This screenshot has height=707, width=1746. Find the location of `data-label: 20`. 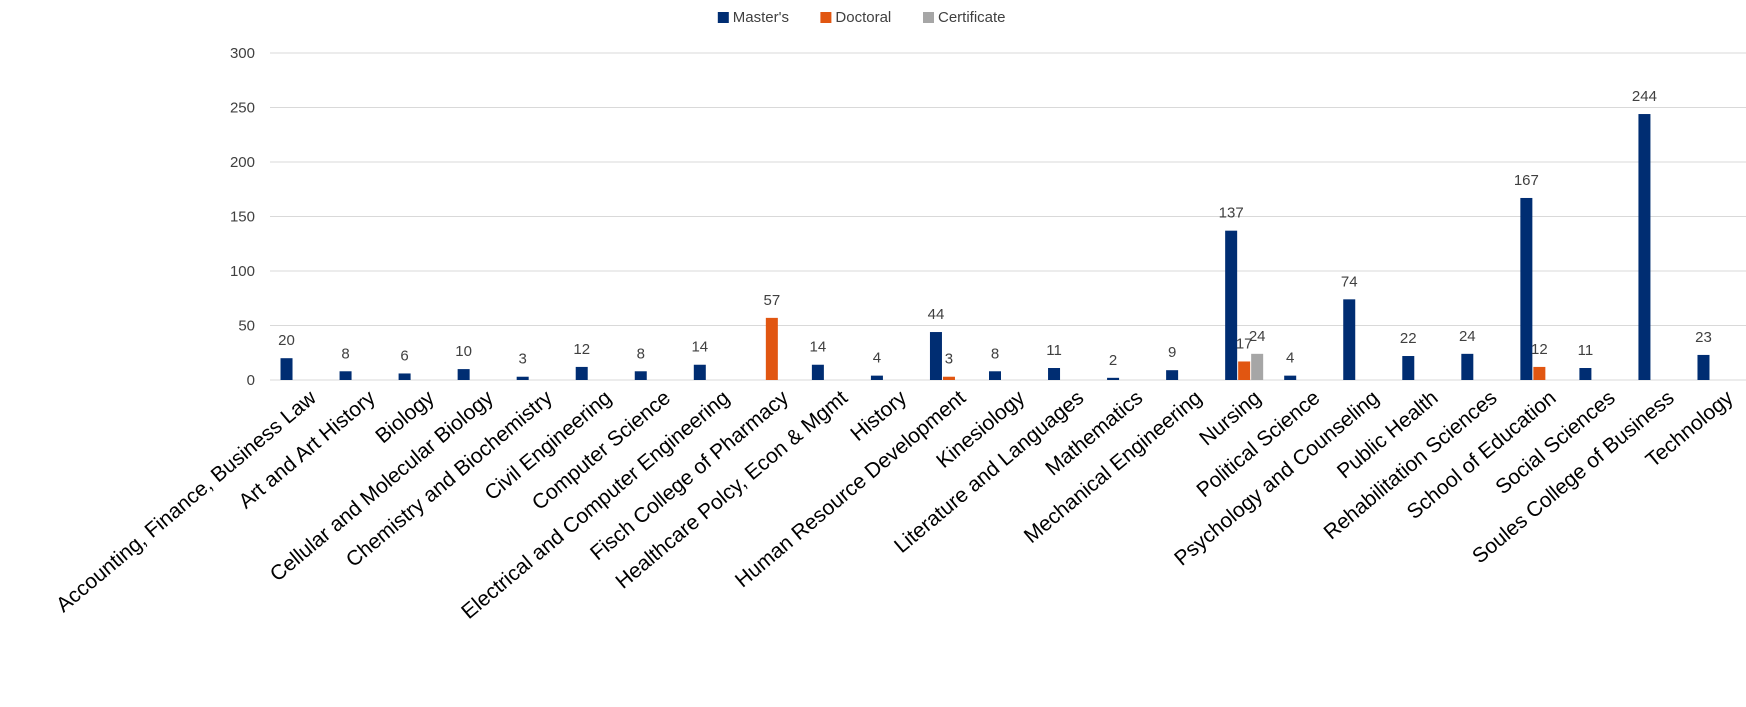

data-label: 20 is located at coordinates (286, 340).